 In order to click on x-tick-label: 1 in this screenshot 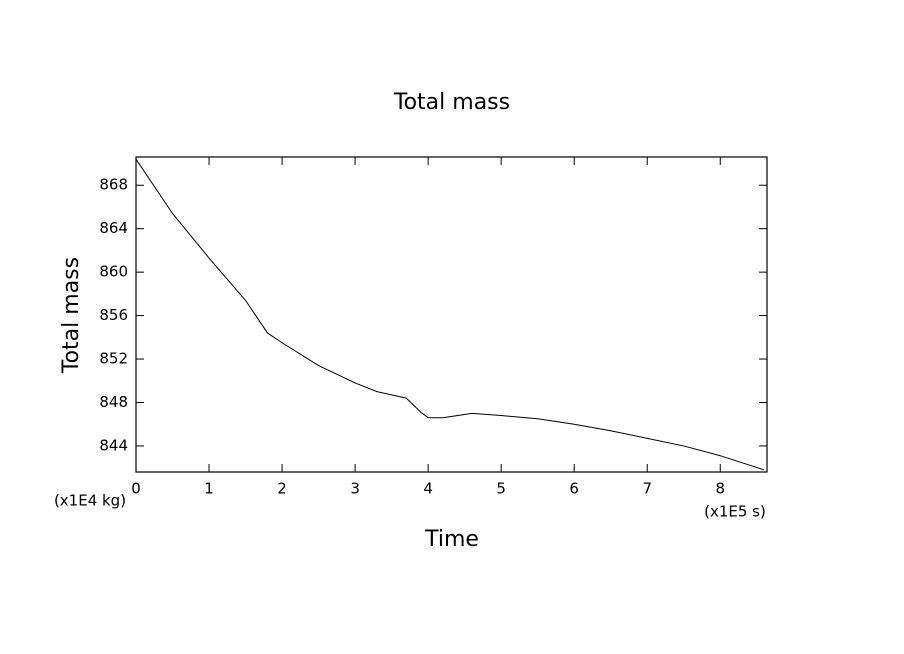, I will do `click(209, 489)`.